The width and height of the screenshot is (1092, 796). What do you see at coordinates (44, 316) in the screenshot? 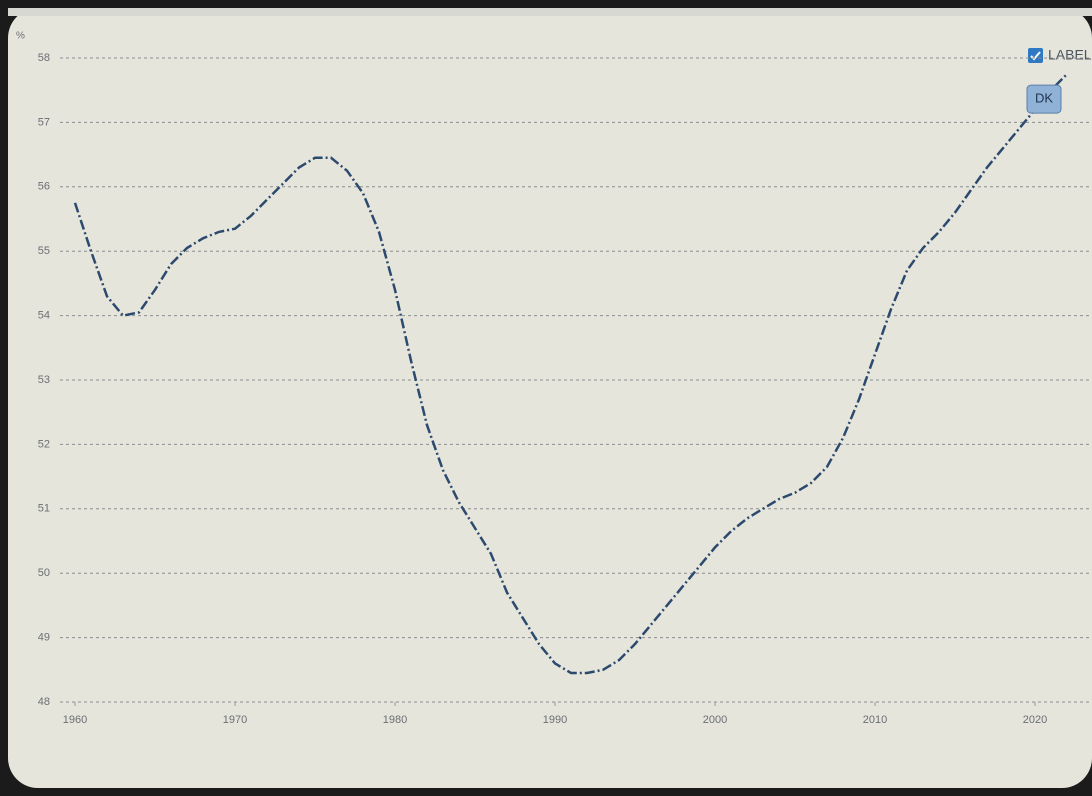
I see `y-tick-label: 54` at bounding box center [44, 316].